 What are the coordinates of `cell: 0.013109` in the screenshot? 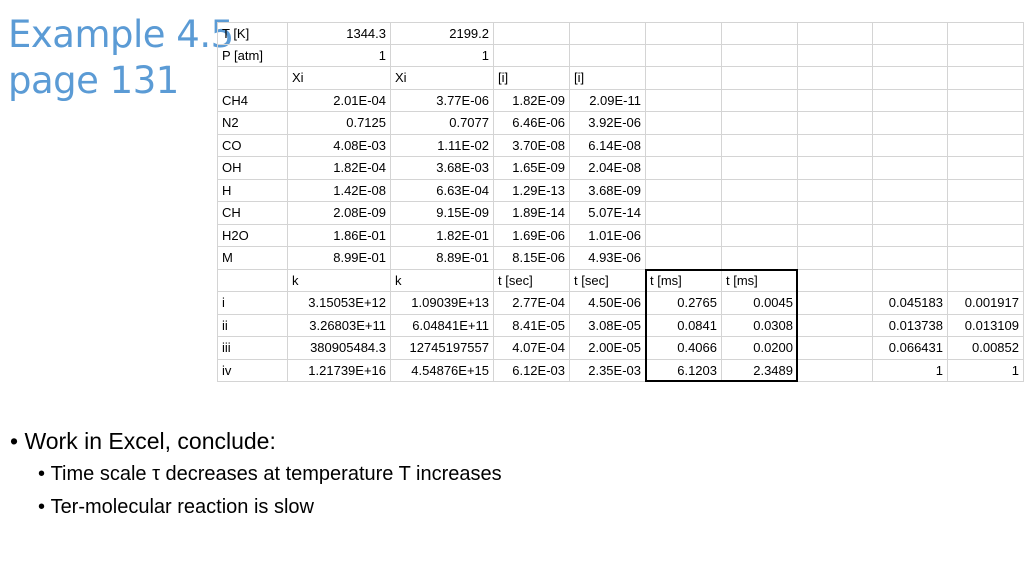 It's located at (986, 325).